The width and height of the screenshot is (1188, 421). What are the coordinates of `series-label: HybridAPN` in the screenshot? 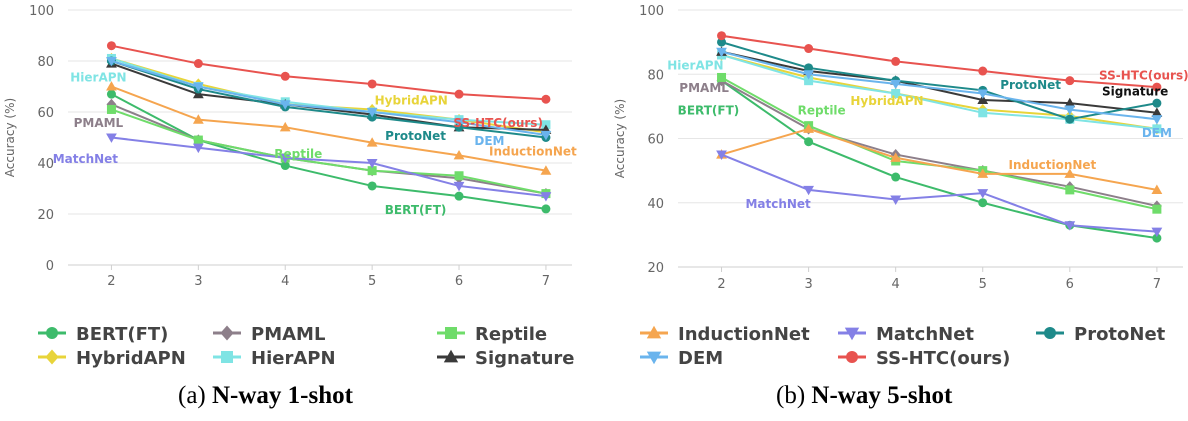 It's located at (411, 100).